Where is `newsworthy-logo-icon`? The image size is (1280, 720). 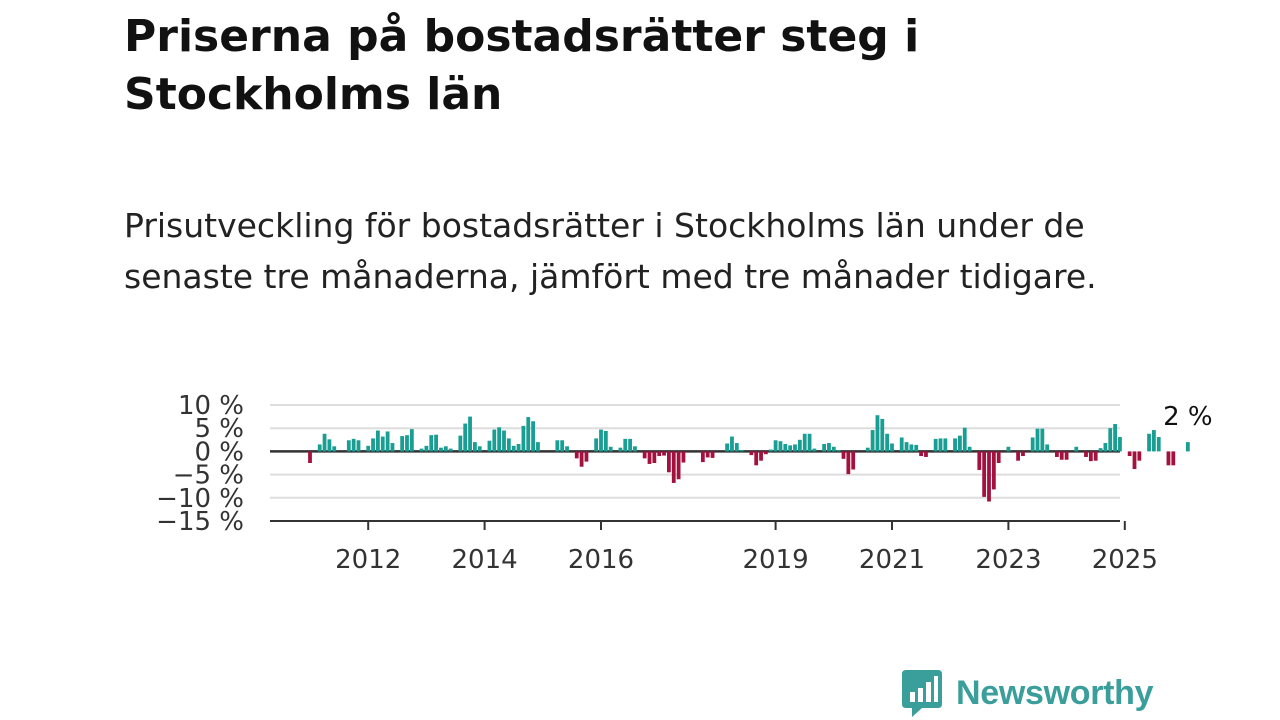 newsworthy-logo-icon is located at coordinates (922, 693).